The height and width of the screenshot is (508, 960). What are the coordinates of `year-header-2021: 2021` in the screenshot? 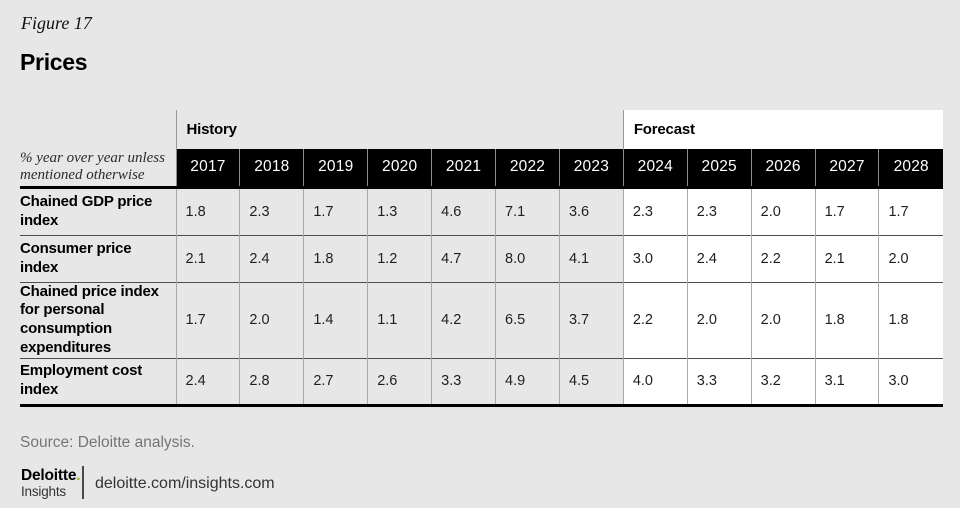 It's located at (463, 169).